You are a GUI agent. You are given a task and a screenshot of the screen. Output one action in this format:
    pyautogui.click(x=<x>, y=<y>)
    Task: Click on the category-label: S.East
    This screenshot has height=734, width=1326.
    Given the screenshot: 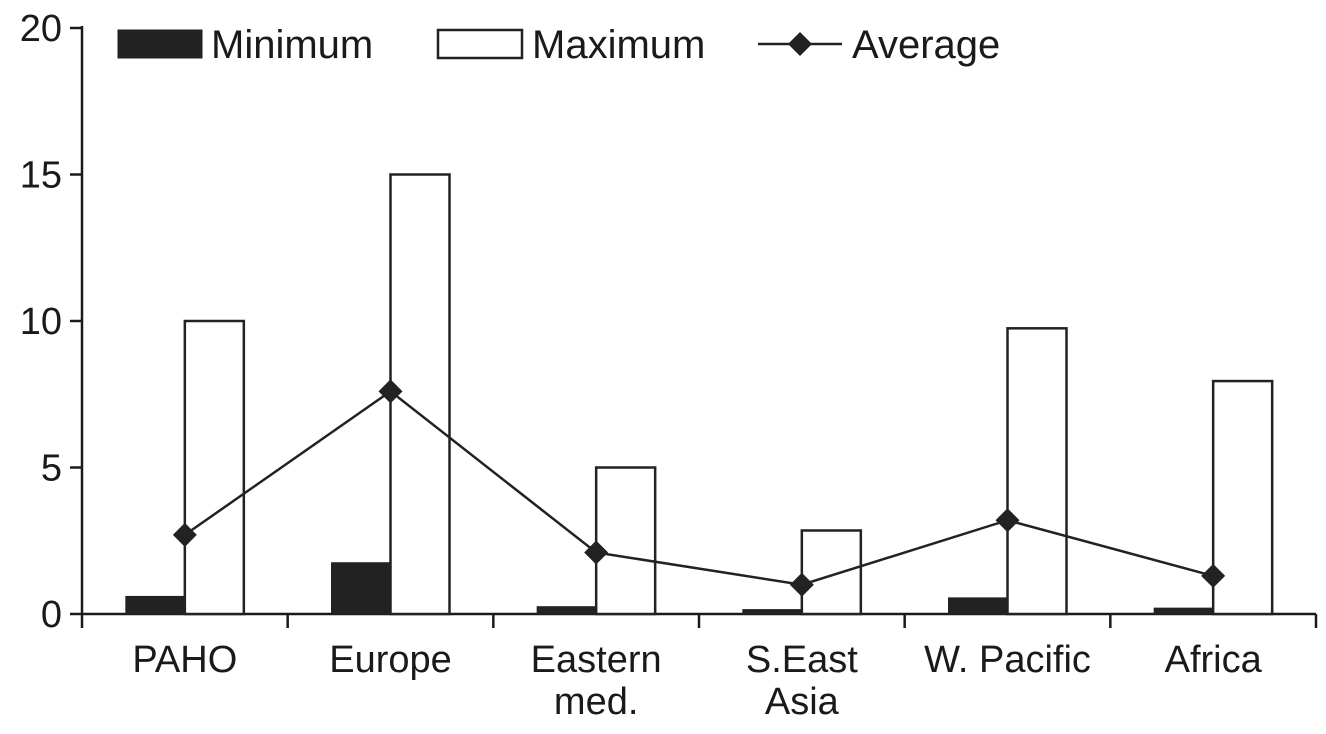 What is the action you would take?
    pyautogui.click(x=802, y=660)
    